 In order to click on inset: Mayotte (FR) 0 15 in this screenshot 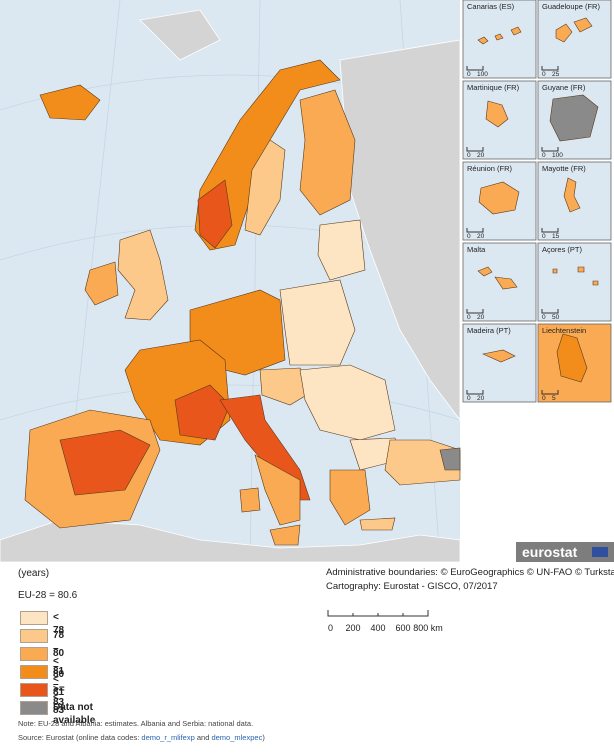, I will do `click(574, 201)`.